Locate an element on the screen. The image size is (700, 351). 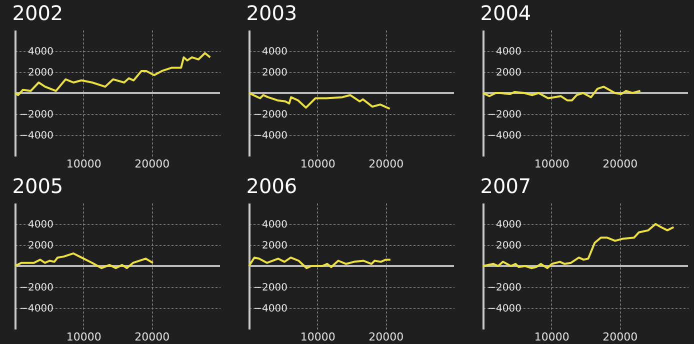
chart-title: 2003 is located at coordinates (272, 13).